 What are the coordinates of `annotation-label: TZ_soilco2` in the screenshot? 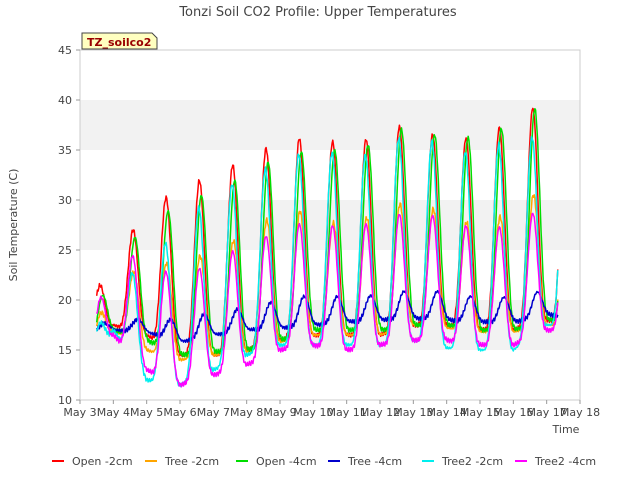 It's located at (119, 42).